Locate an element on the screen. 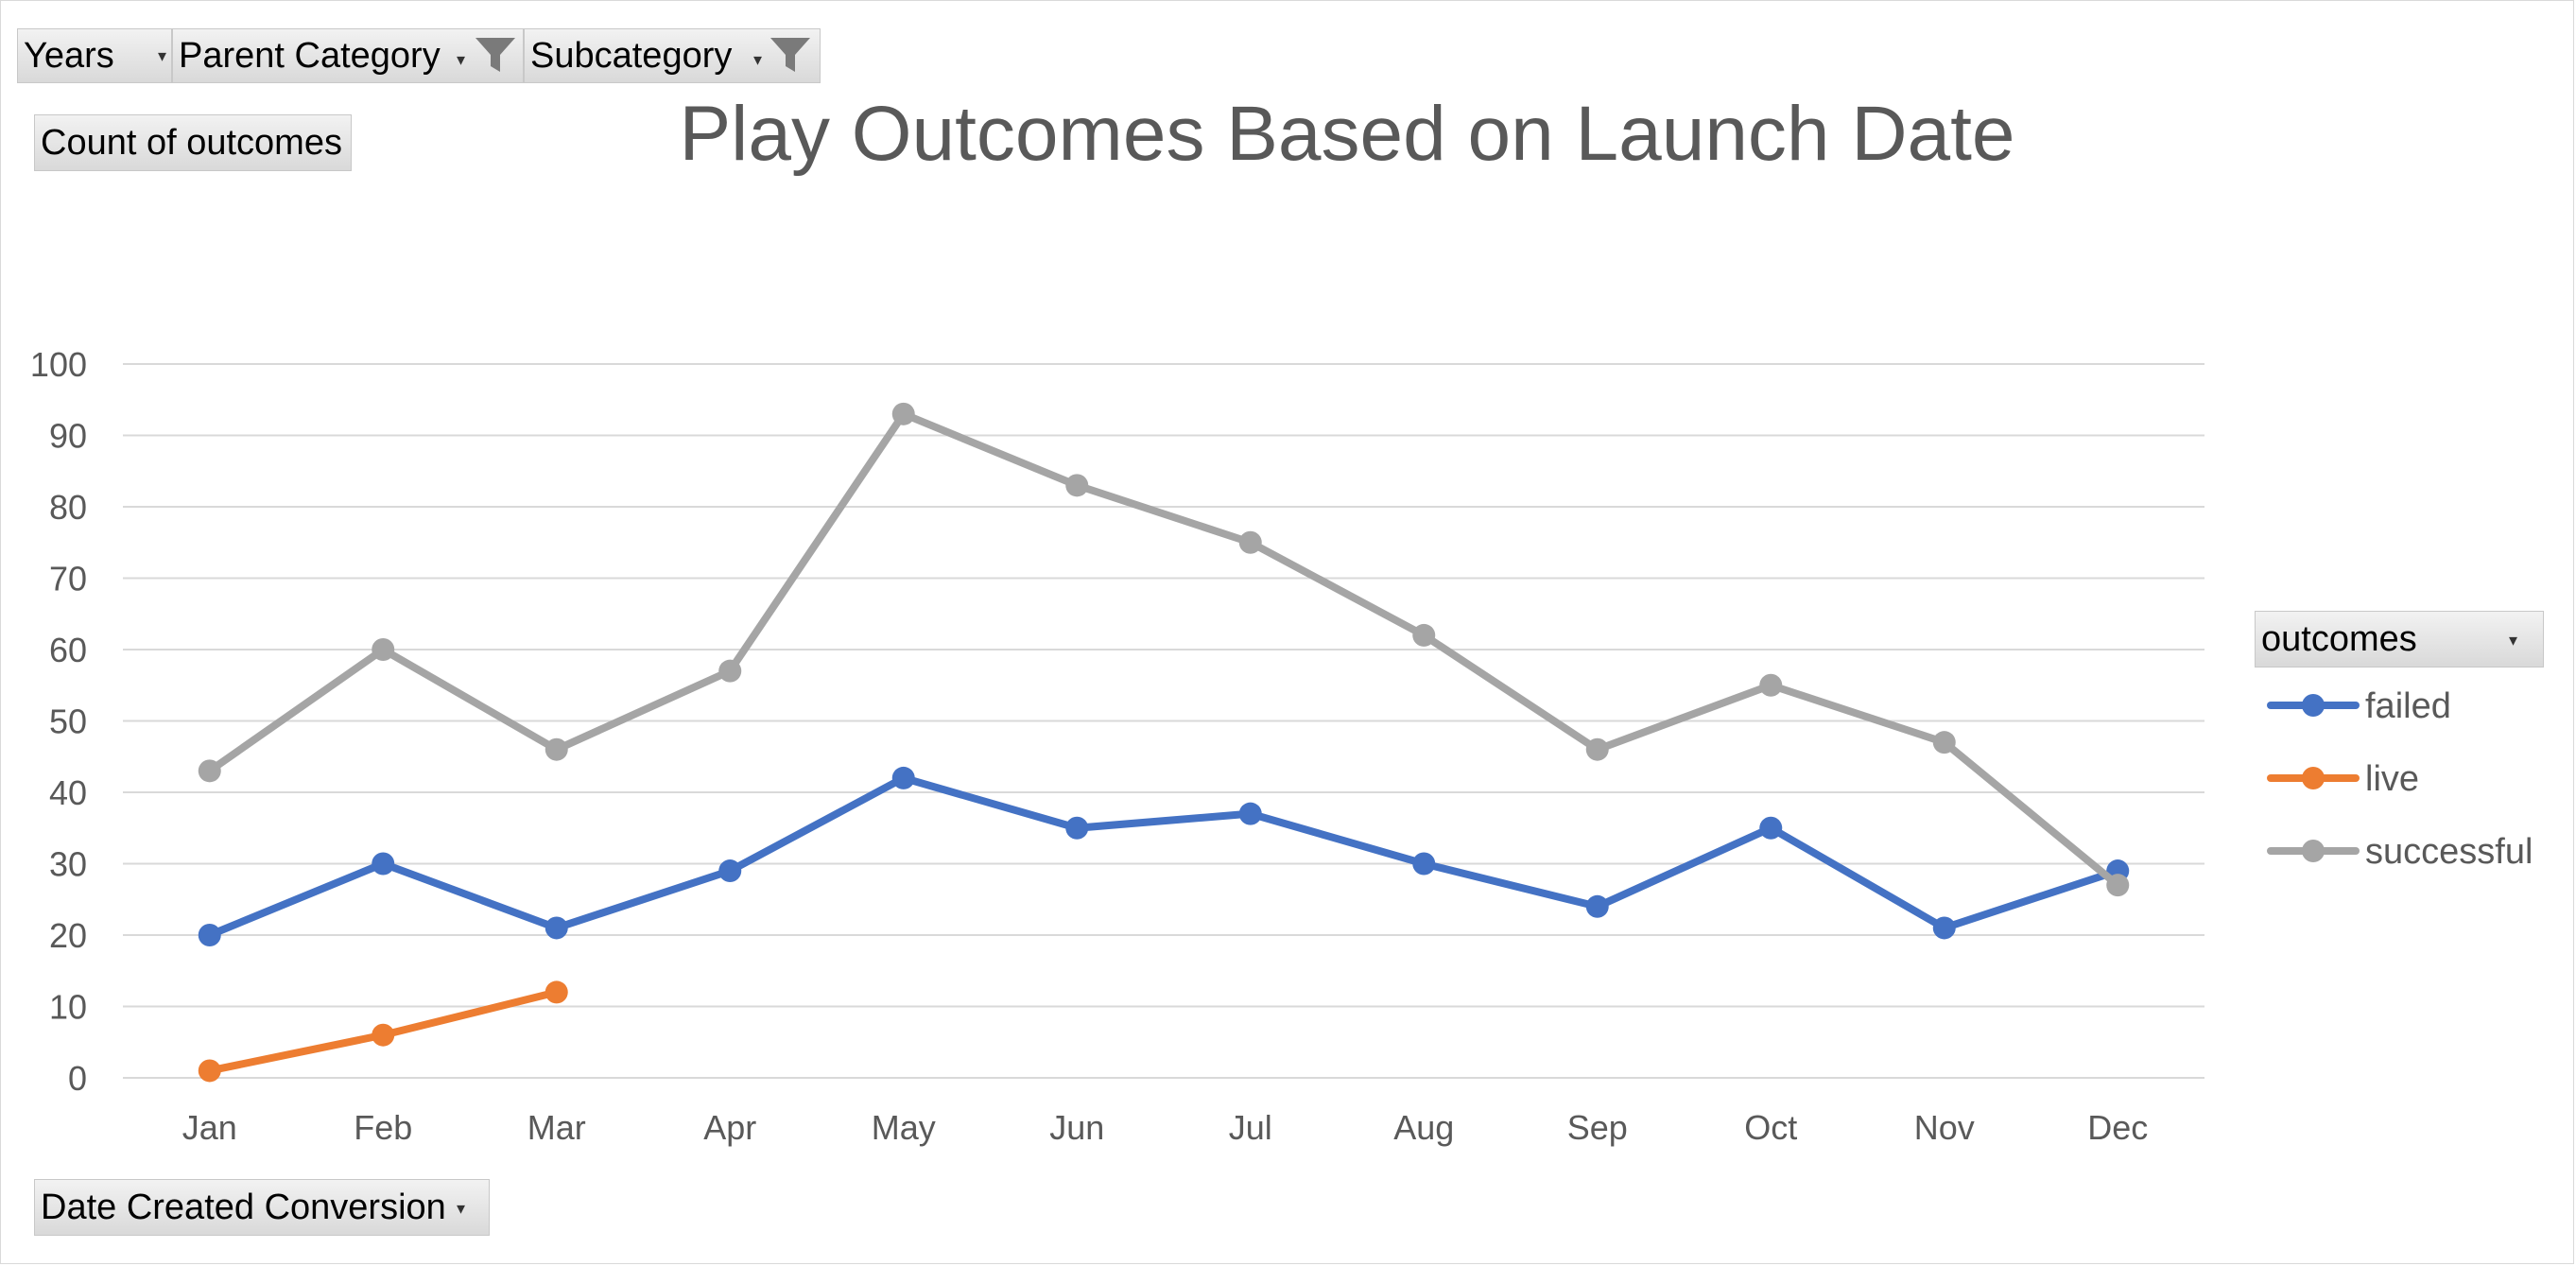  y-tick-label: 30 is located at coordinates (68, 864).